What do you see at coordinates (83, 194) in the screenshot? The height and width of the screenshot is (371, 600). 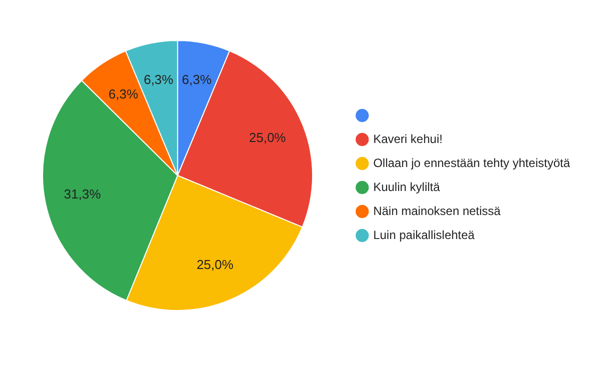 I see `data-label: 31,3%` at bounding box center [83, 194].